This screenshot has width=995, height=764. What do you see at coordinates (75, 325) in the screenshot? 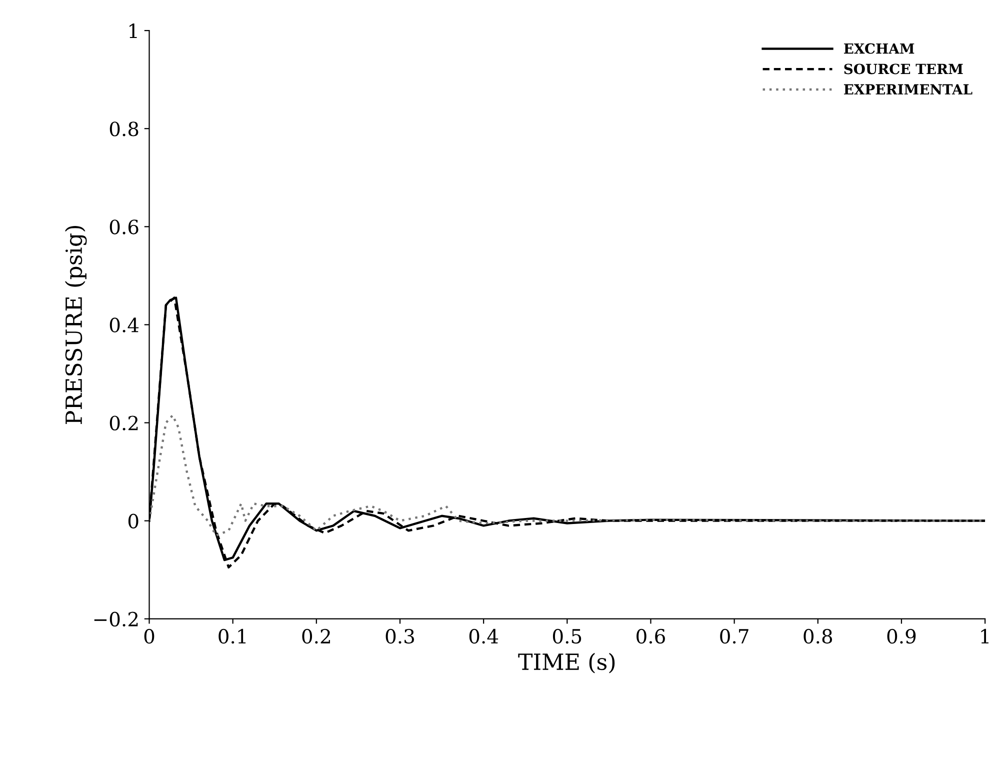
I see `y-axis-title: PRESSURE (psig)` at bounding box center [75, 325].